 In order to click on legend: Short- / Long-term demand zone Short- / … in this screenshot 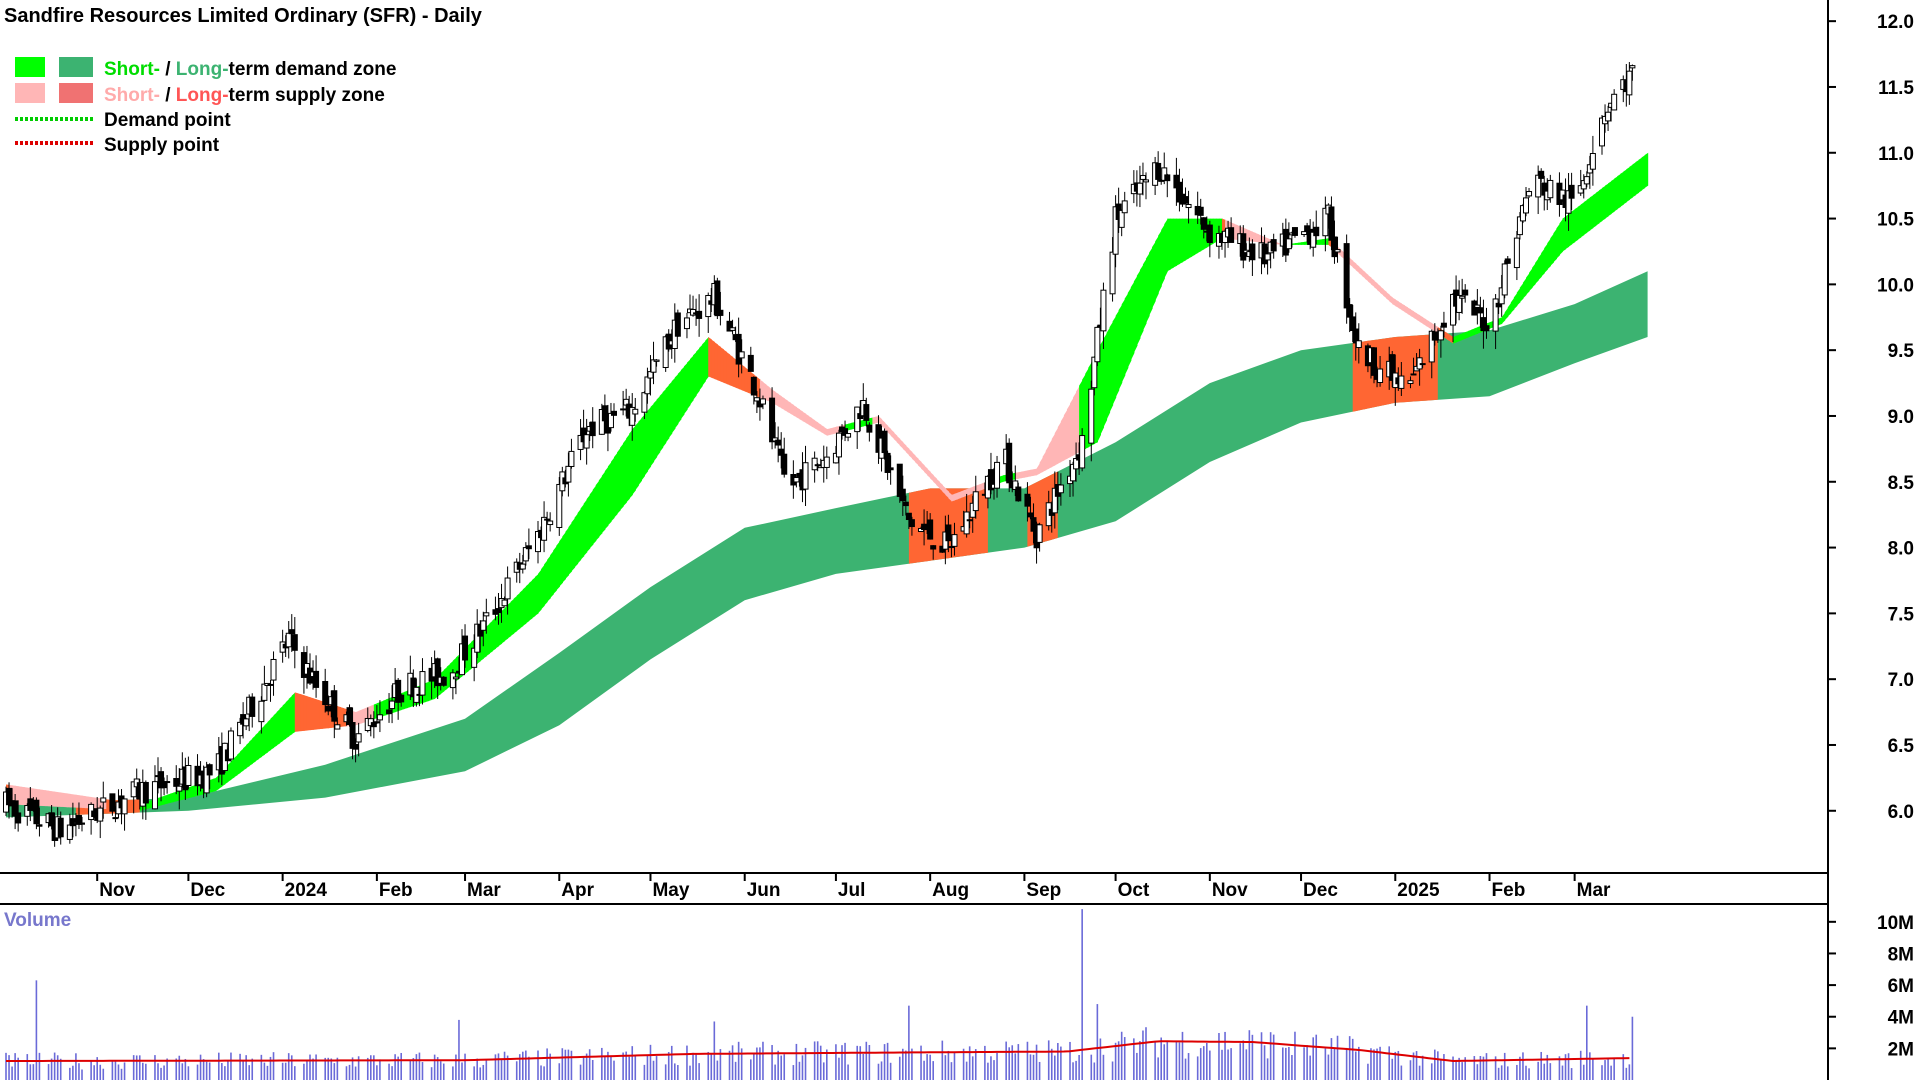, I will do `click(205, 106)`.